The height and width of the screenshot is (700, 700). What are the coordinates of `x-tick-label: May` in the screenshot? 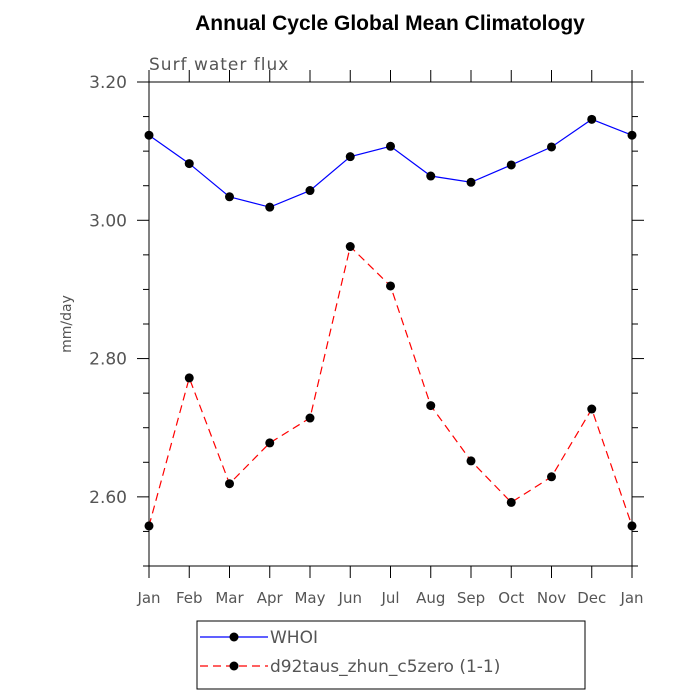 It's located at (309, 598).